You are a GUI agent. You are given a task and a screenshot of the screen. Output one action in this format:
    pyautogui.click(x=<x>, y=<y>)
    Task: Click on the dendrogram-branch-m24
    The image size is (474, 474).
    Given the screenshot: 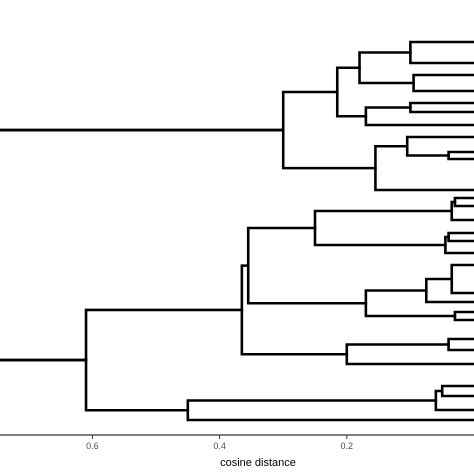 What is the action you would take?
    pyautogui.click(x=457, y=391)
    